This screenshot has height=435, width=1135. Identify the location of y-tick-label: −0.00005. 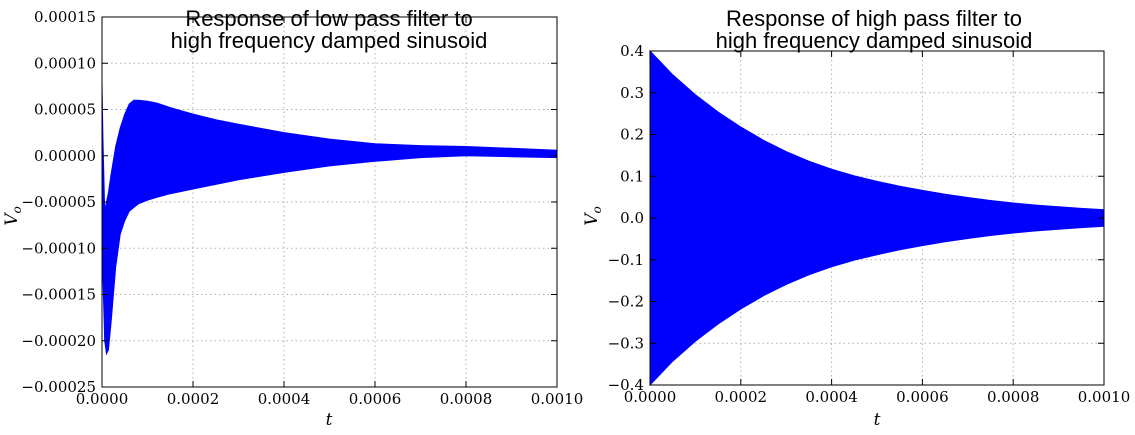
(58, 202).